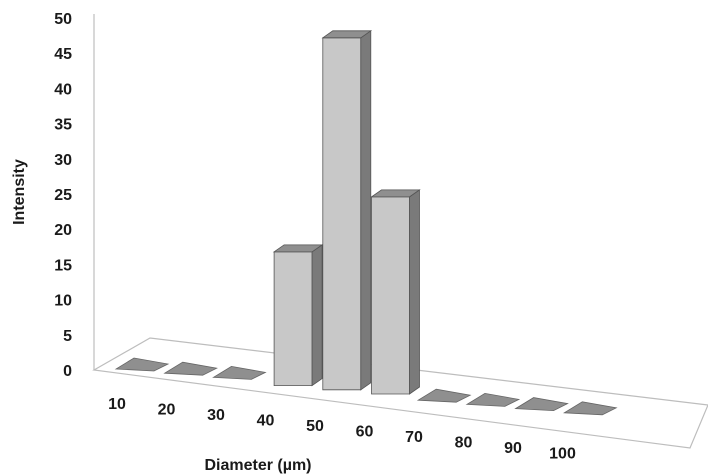 The height and width of the screenshot is (476, 708). What do you see at coordinates (315, 426) in the screenshot?
I see `x-tick-label: 50` at bounding box center [315, 426].